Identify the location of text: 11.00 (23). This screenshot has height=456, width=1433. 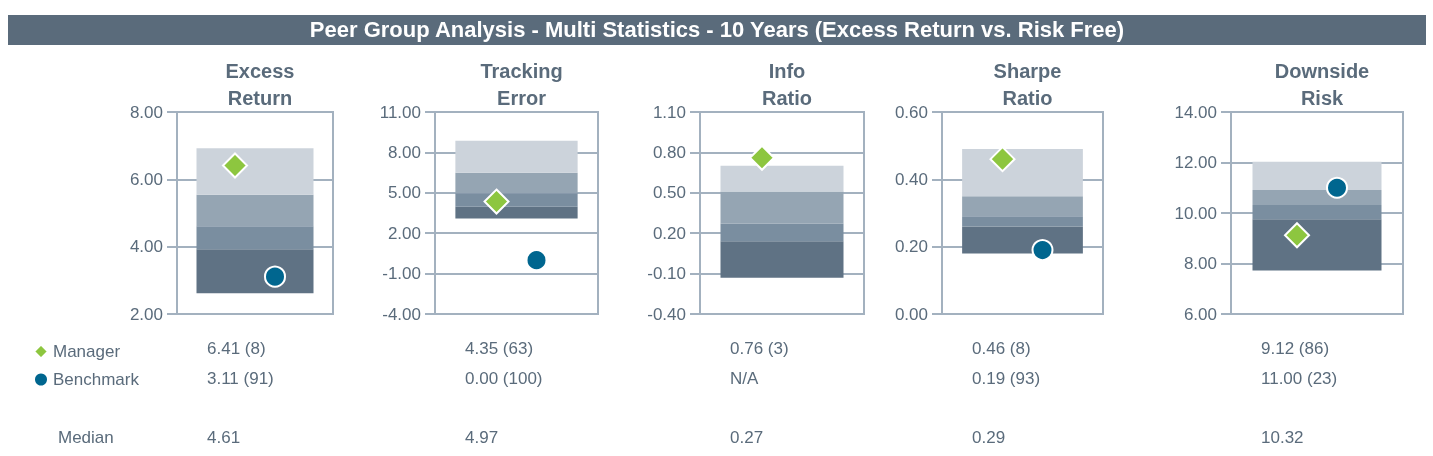
(1299, 378).